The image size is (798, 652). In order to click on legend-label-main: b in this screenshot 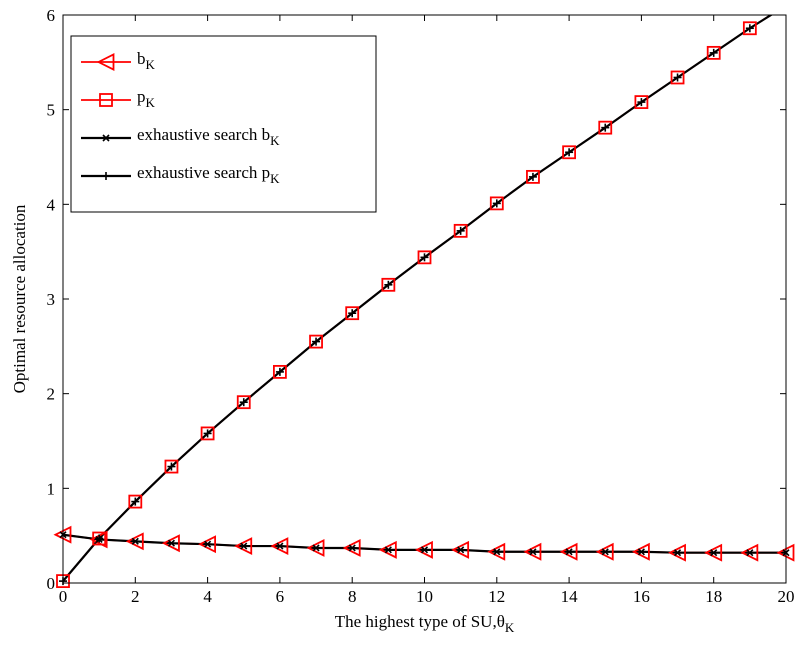, I will do `click(141, 58)`.